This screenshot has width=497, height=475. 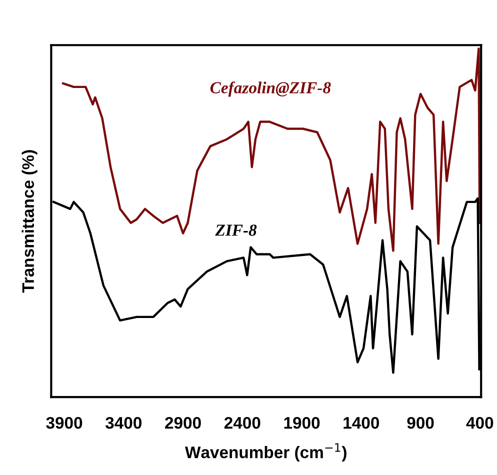 What do you see at coordinates (302, 422) in the screenshot?
I see `x-tick-label: 1900` at bounding box center [302, 422].